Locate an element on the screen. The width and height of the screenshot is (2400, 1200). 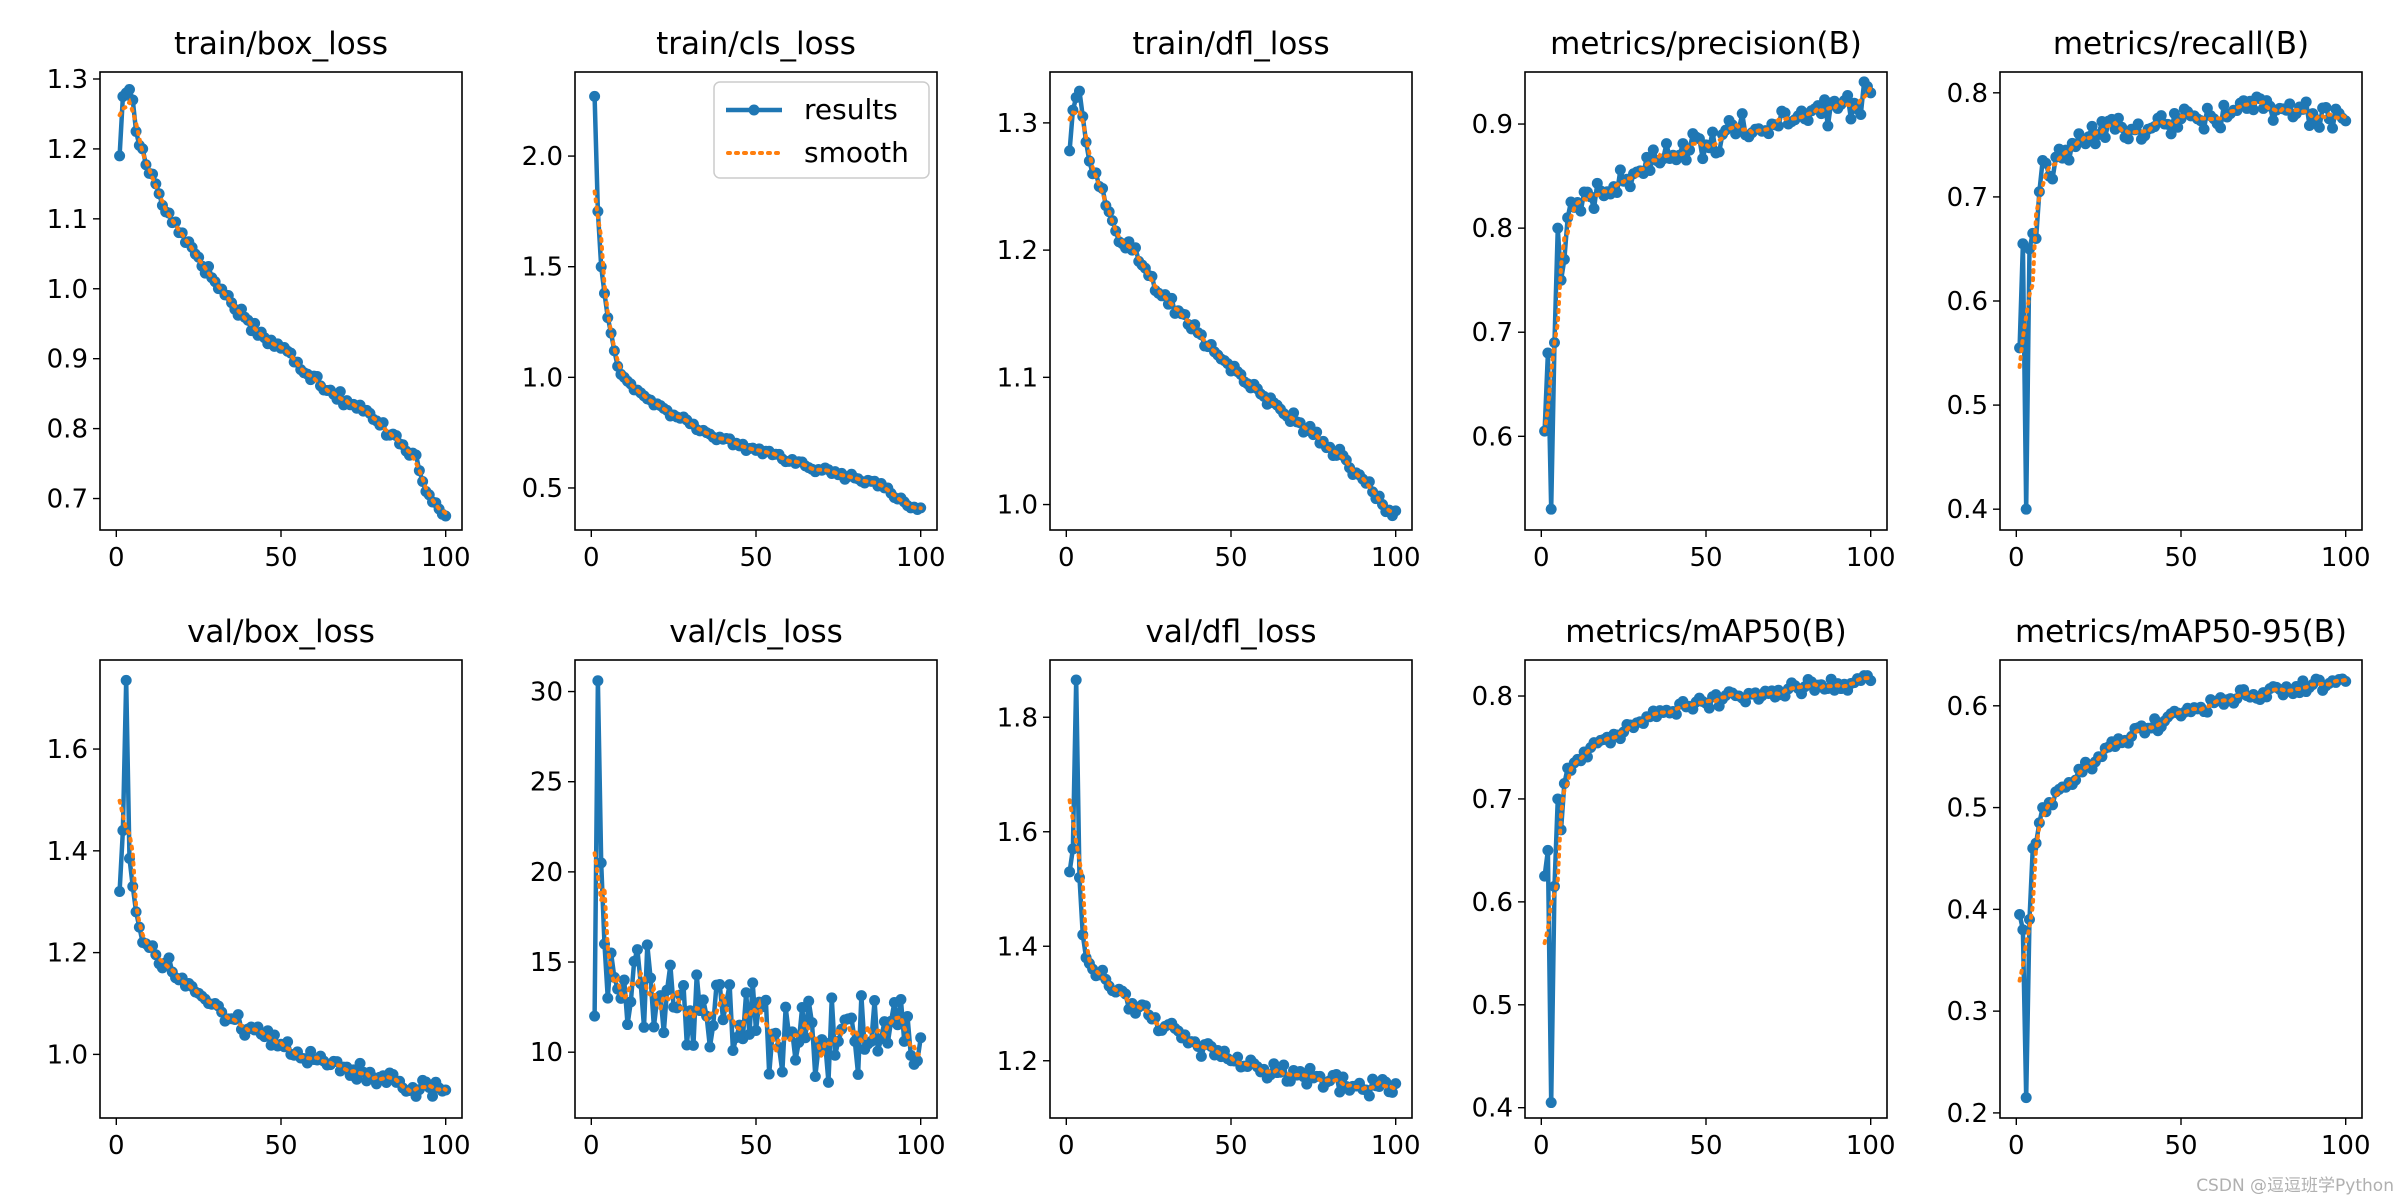
y-tick-label: 0.4 is located at coordinates (1967, 910).